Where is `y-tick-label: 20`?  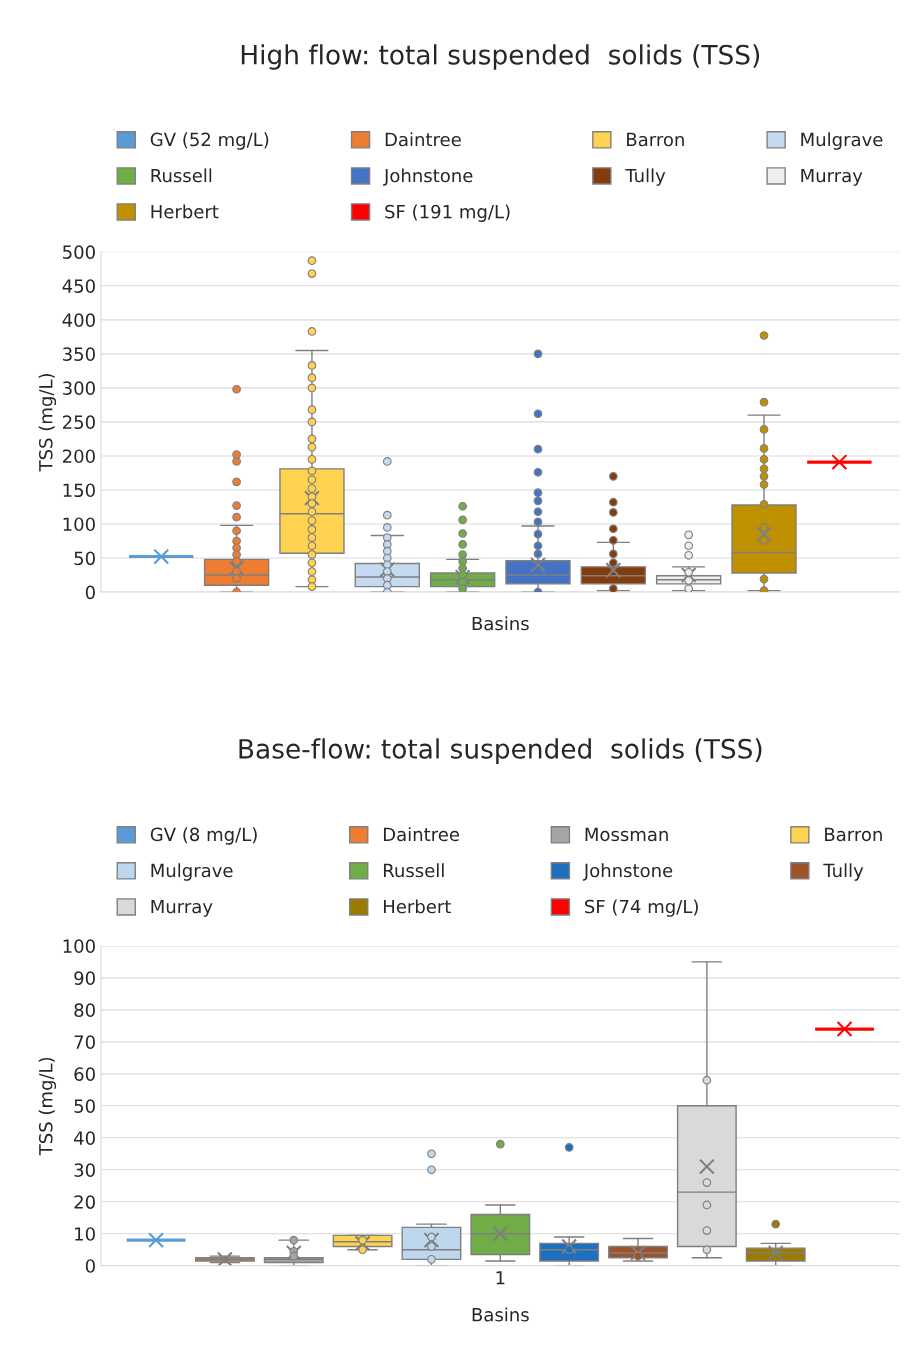
y-tick-label: 20 is located at coordinates (84, 1202).